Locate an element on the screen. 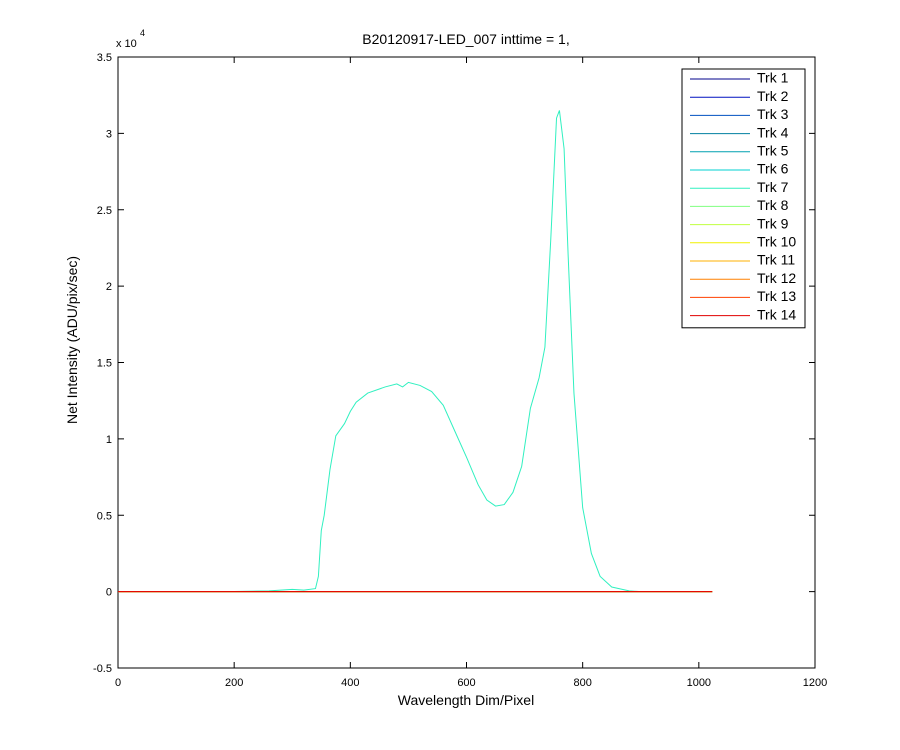 The image size is (900, 750). y-tick-label: 2 is located at coordinates (109, 287).